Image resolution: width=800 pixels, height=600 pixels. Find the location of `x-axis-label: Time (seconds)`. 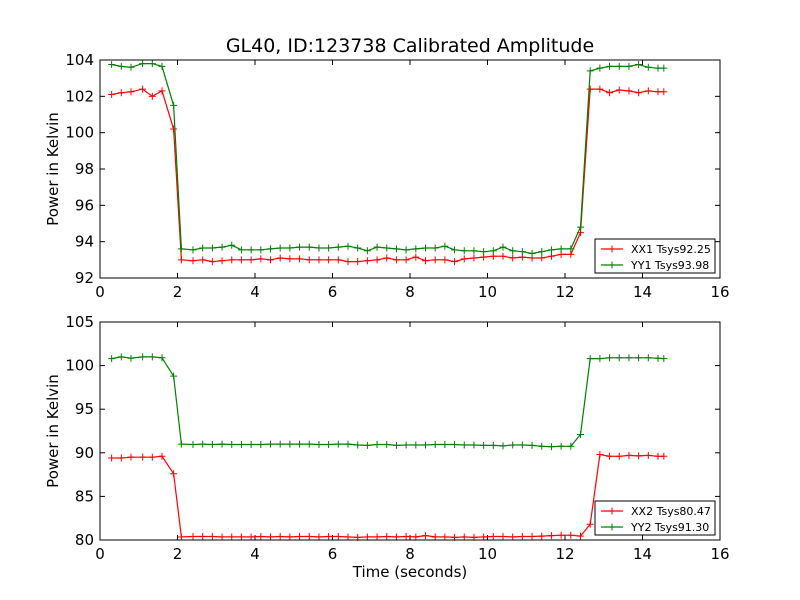

x-axis-label: Time (seconds) is located at coordinates (410, 572).